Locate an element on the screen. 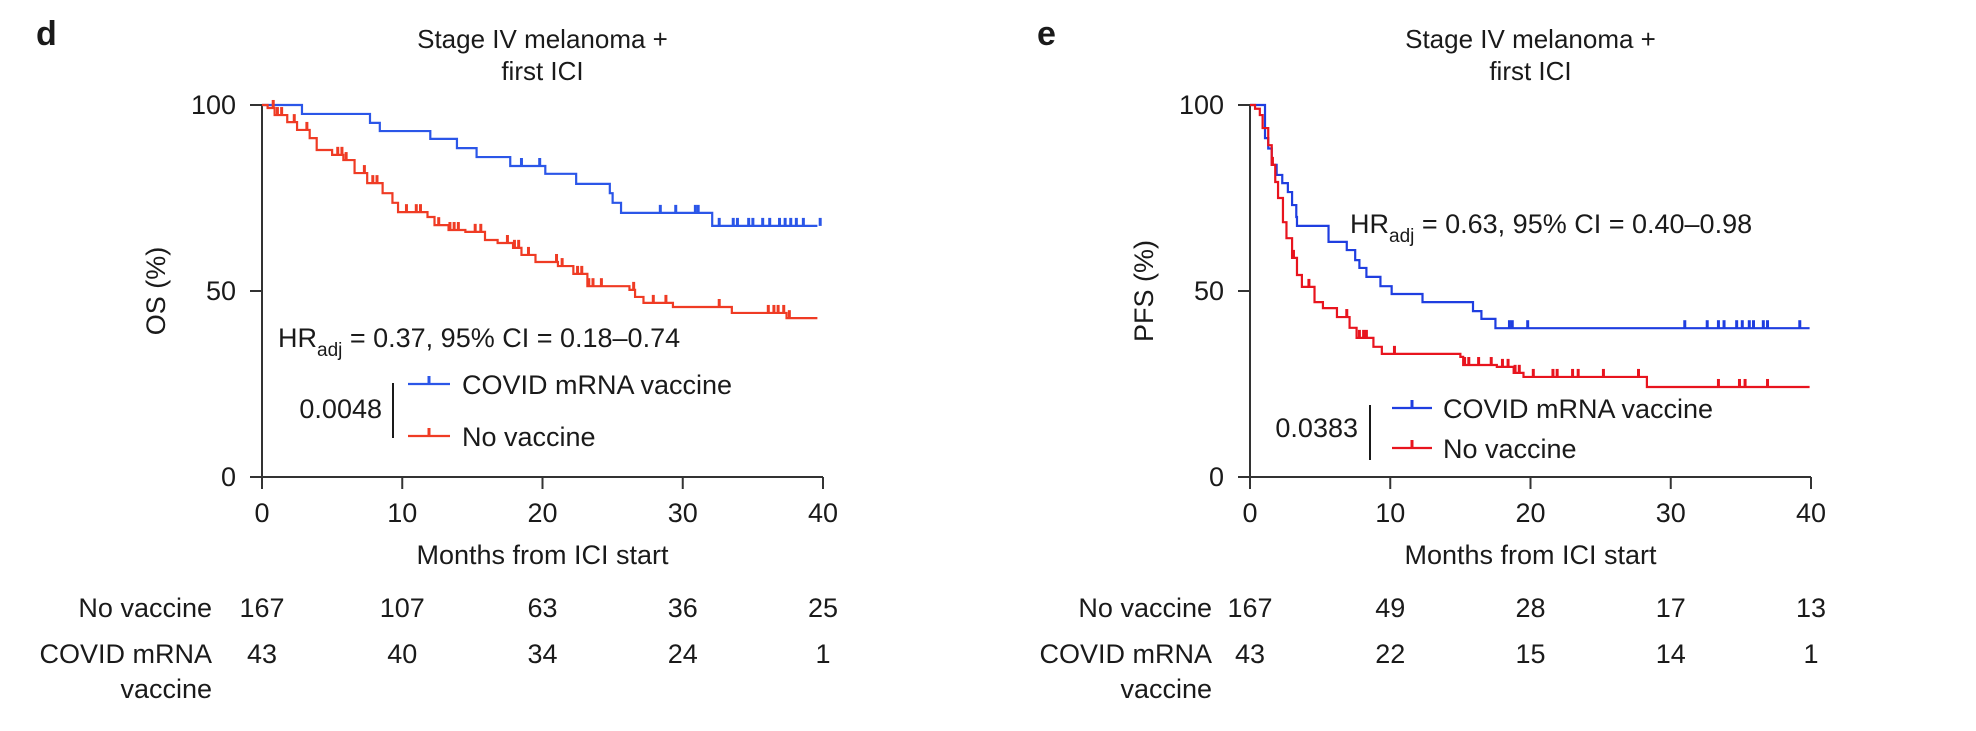 The width and height of the screenshot is (1976, 731). at-risk-value: 22 is located at coordinates (1390, 654).